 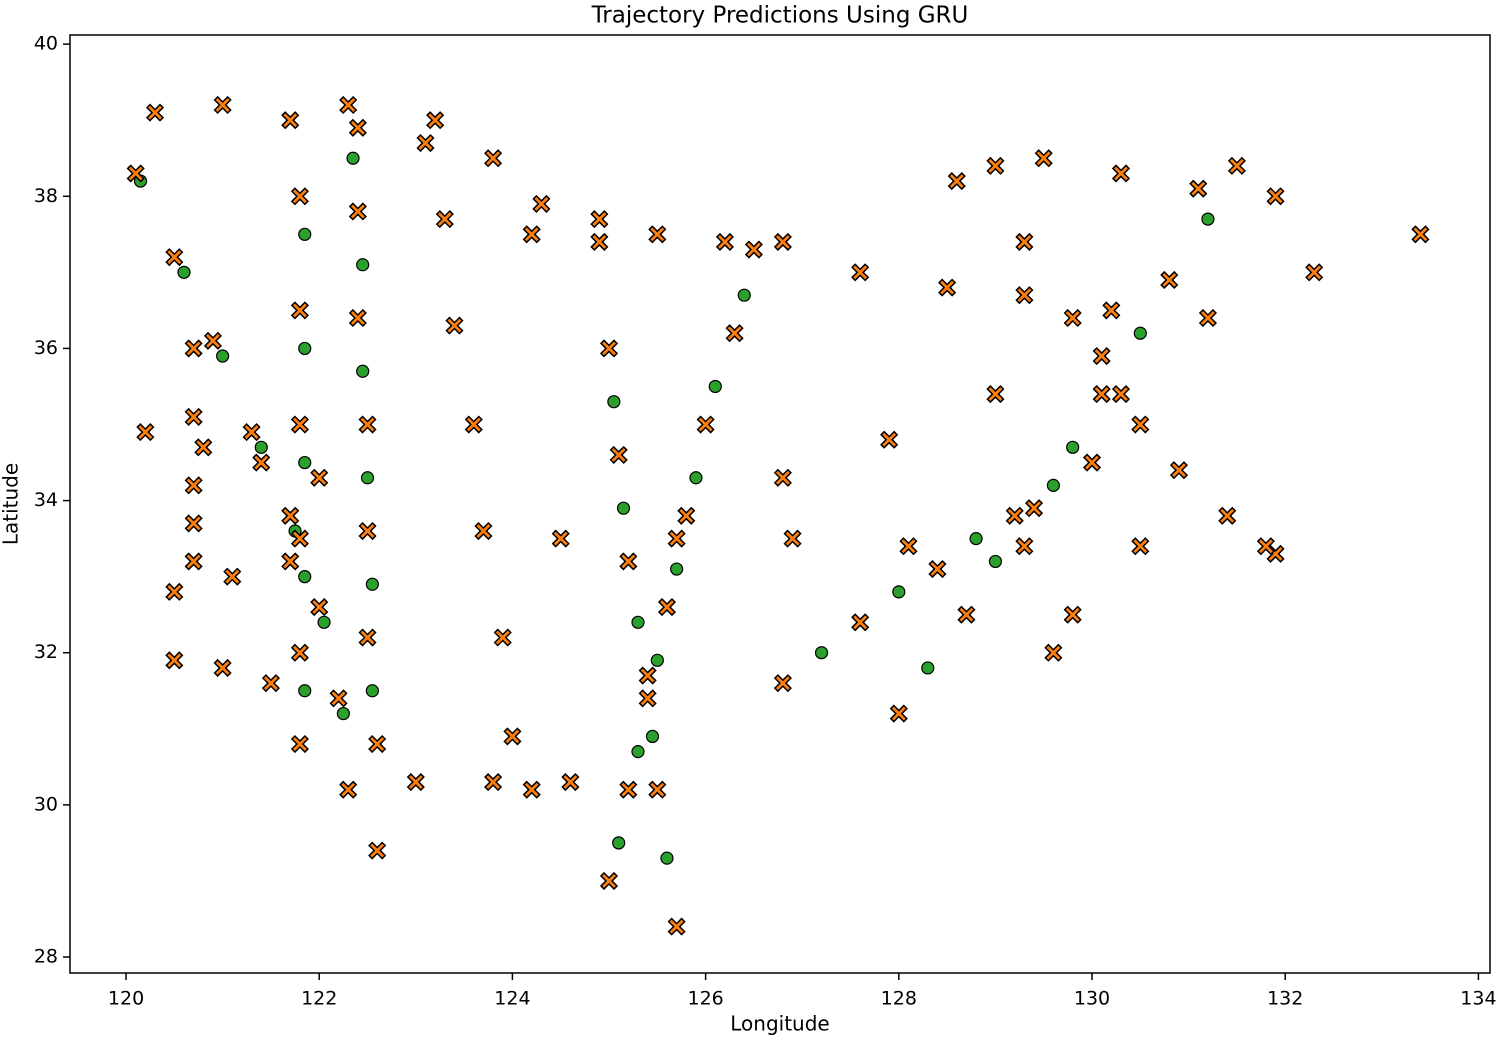 What do you see at coordinates (319, 999) in the screenshot?
I see `x-tick-label: 122` at bounding box center [319, 999].